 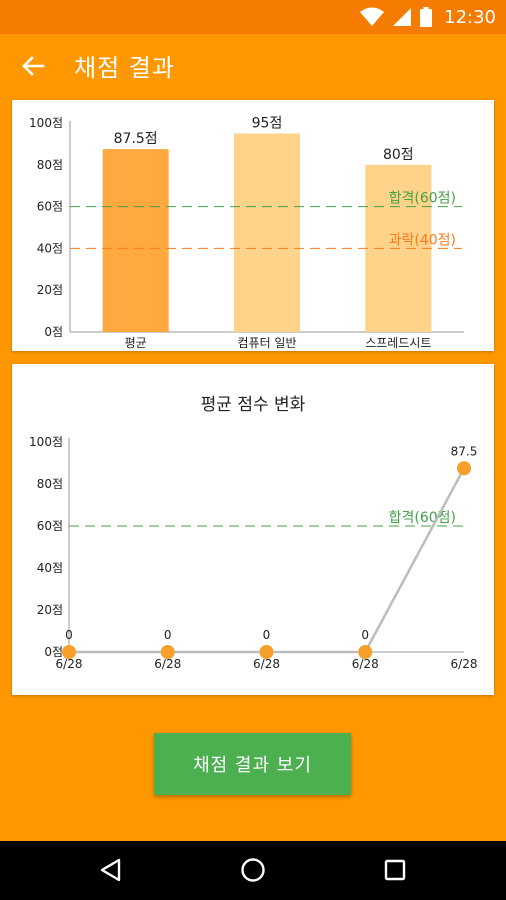 What do you see at coordinates (266, 343) in the screenshot?
I see `x-tick-label: 컴퓨터 일반` at bounding box center [266, 343].